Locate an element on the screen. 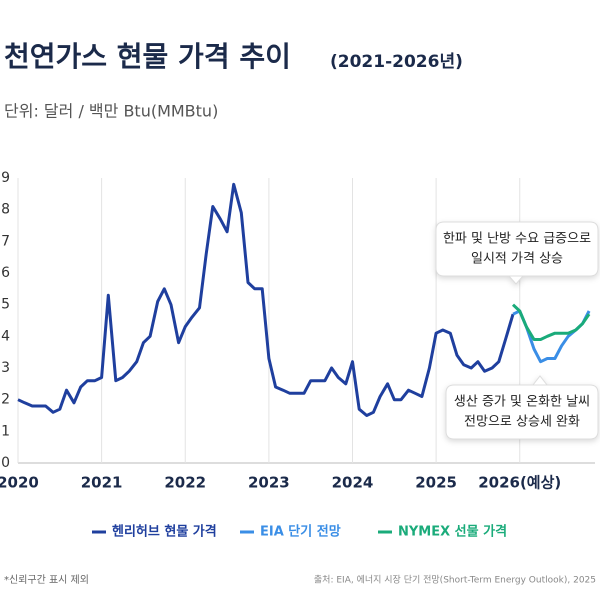 The width and height of the screenshot is (600, 600). annotation-text: 전망으로 상승세 완화 is located at coordinates (522, 422).